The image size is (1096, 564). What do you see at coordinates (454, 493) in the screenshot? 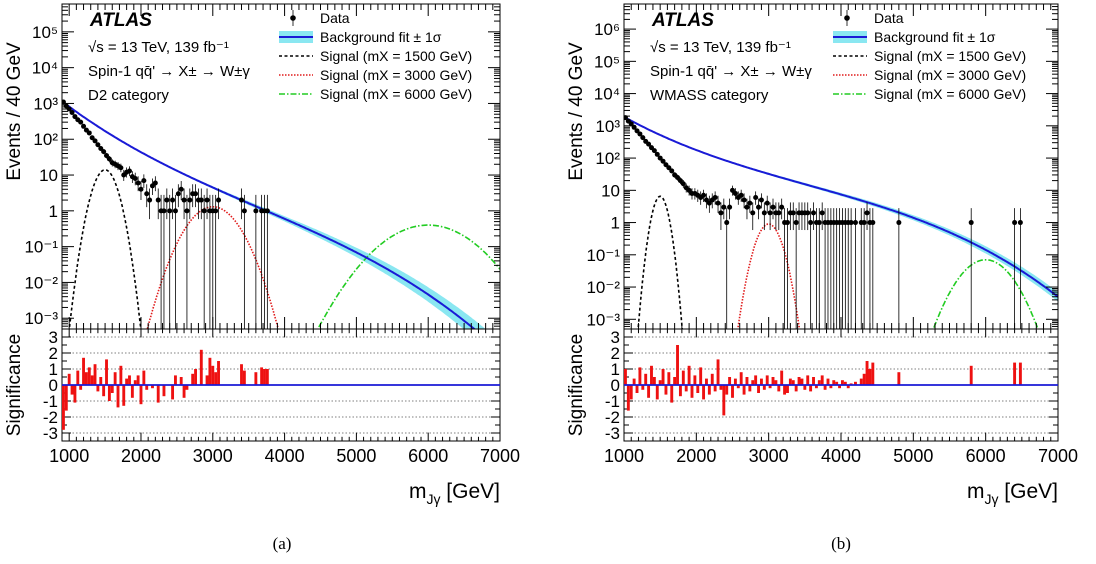
I see `x-axis-label: mJγ [GeV]` at bounding box center [454, 493].